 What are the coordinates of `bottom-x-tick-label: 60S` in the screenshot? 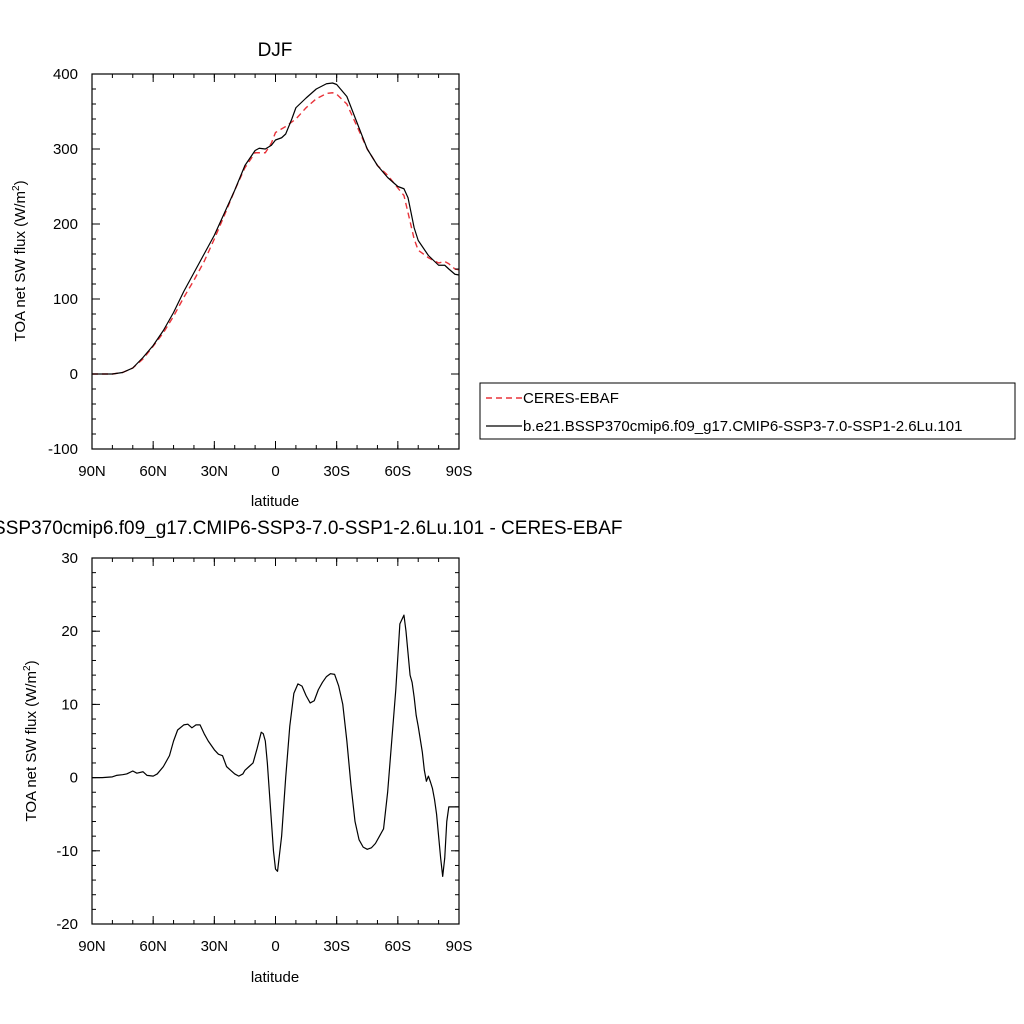 It's located at (397, 946).